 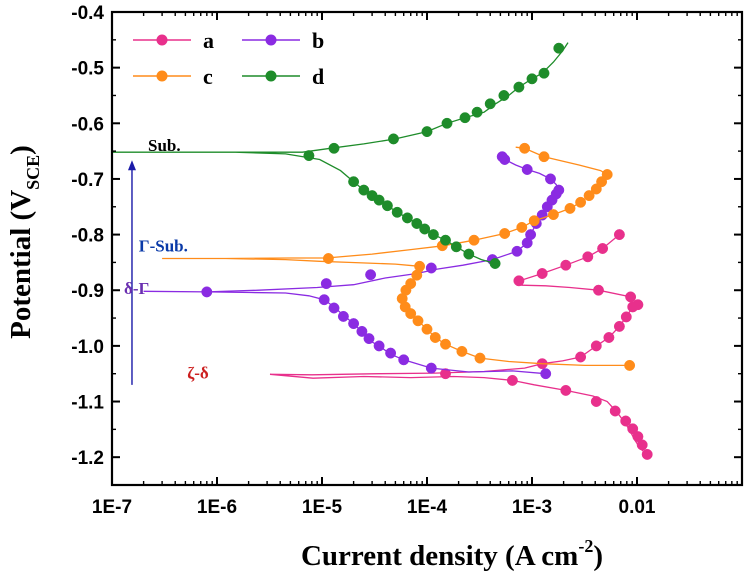 What do you see at coordinates (318, 76) in the screenshot?
I see `legend-label: d` at bounding box center [318, 76].